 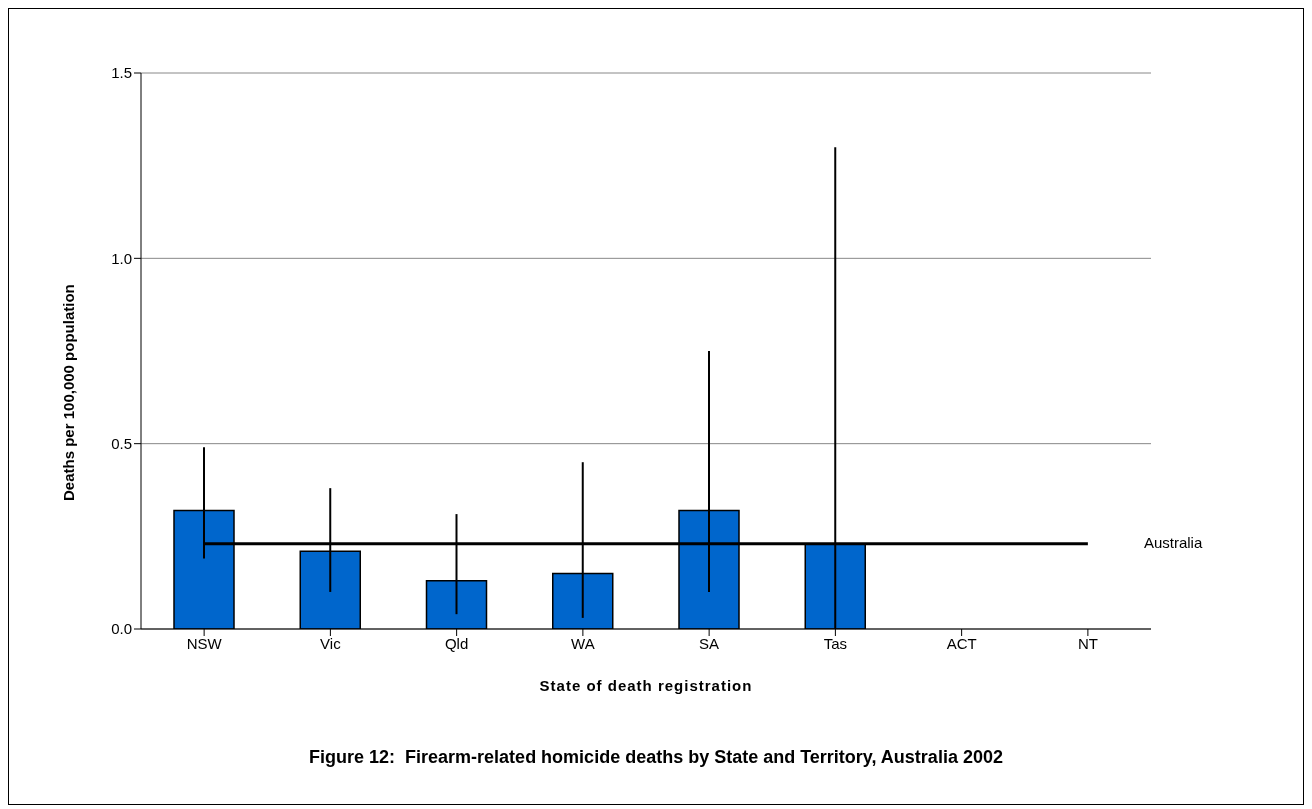 I want to click on x-axis-title: State of death registration, so click(x=646, y=685).